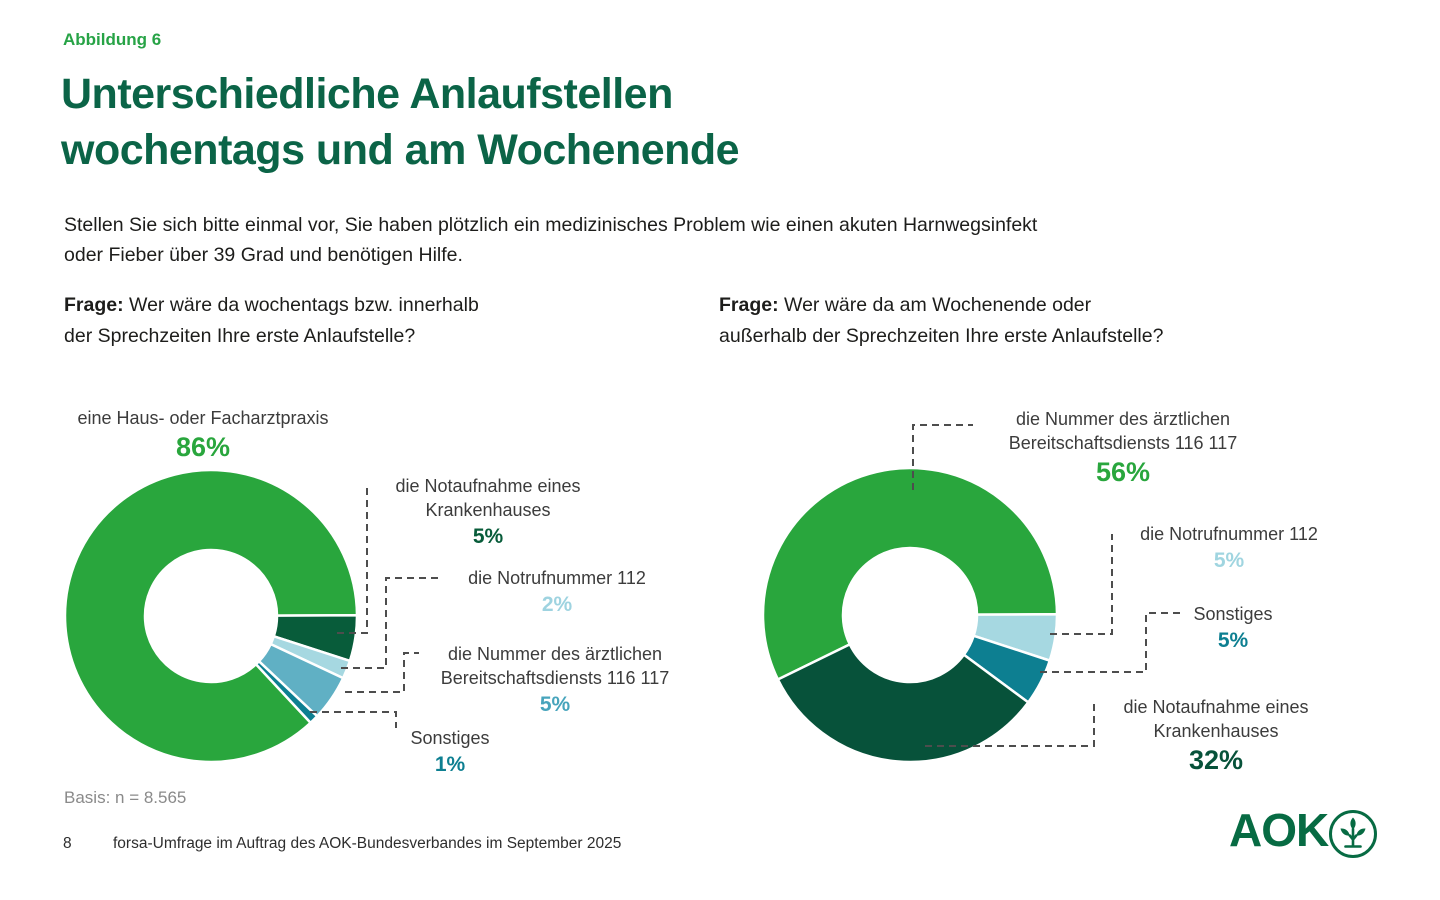 This screenshot has height=900, width=1440. I want to click on donut-chart-weekend, so click(910, 615).